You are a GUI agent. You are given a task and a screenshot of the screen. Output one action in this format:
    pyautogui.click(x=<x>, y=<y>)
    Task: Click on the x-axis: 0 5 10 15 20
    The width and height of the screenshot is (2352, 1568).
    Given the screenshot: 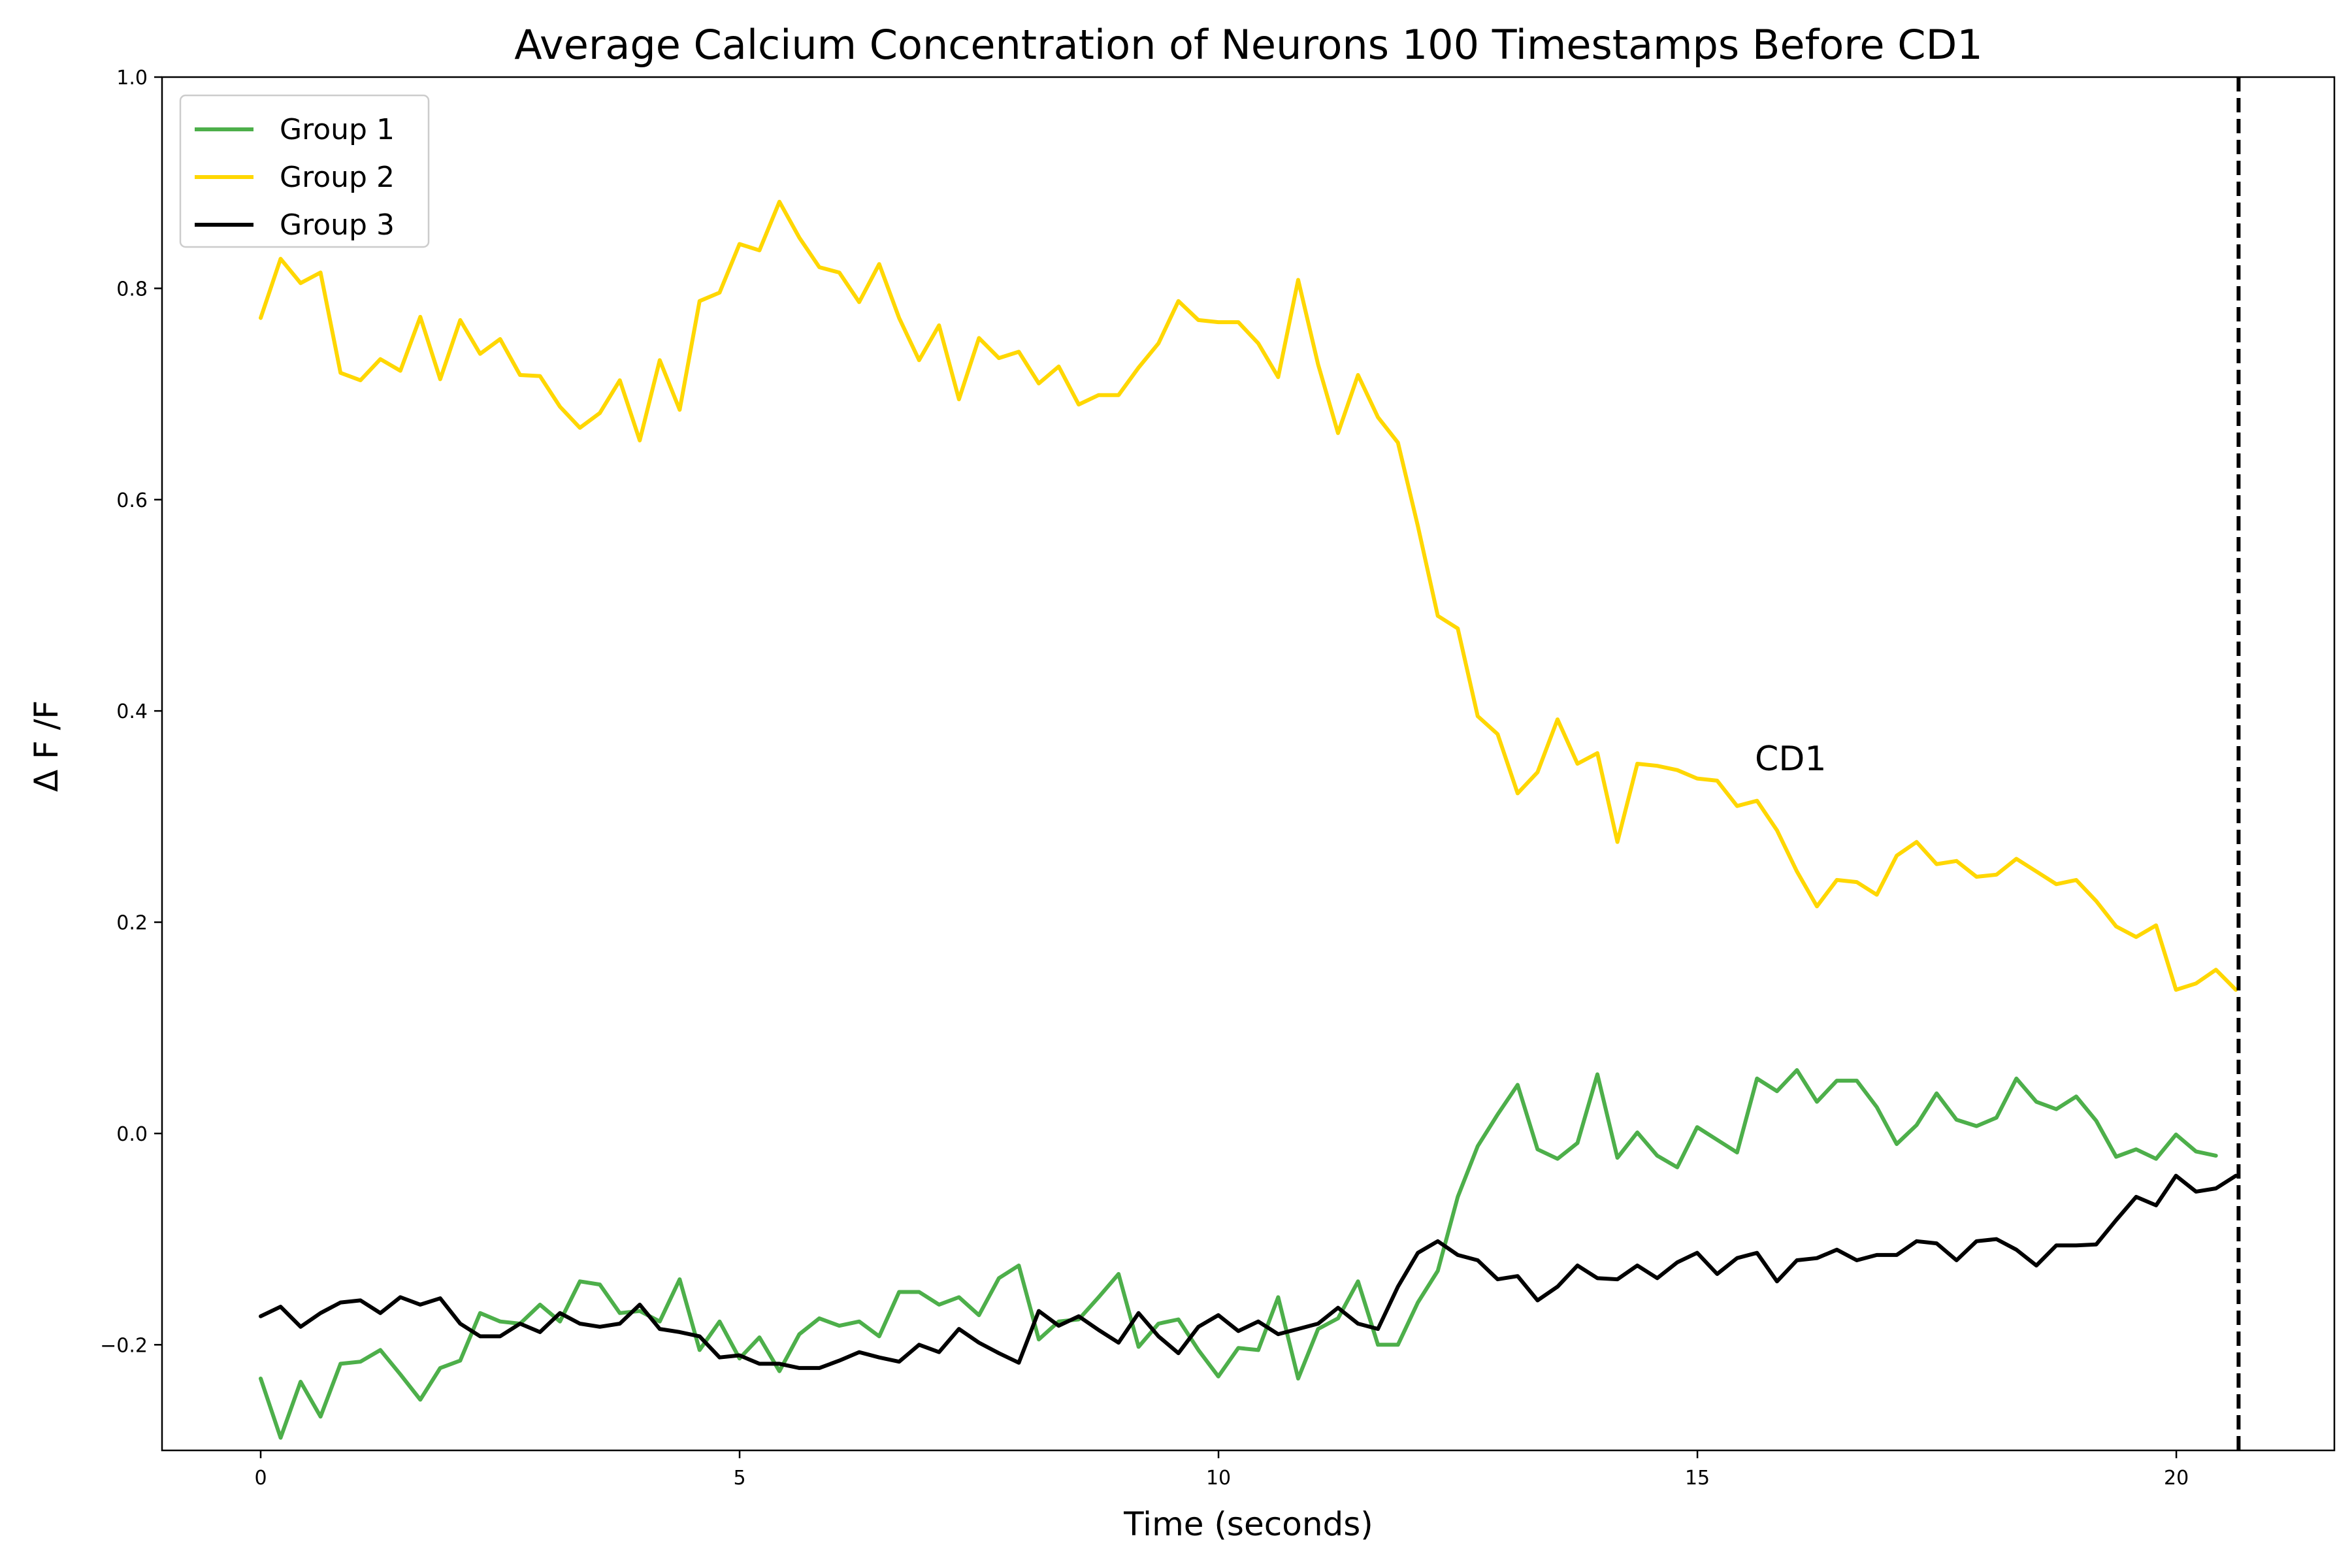 What is the action you would take?
    pyautogui.click(x=1221, y=1470)
    